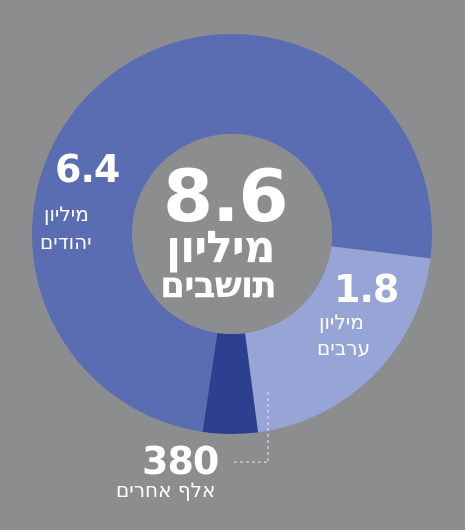 This screenshot has height=530, width=465. Describe the element at coordinates (66, 214) in the screenshot. I see `jews-text-line1: מיליון` at that location.